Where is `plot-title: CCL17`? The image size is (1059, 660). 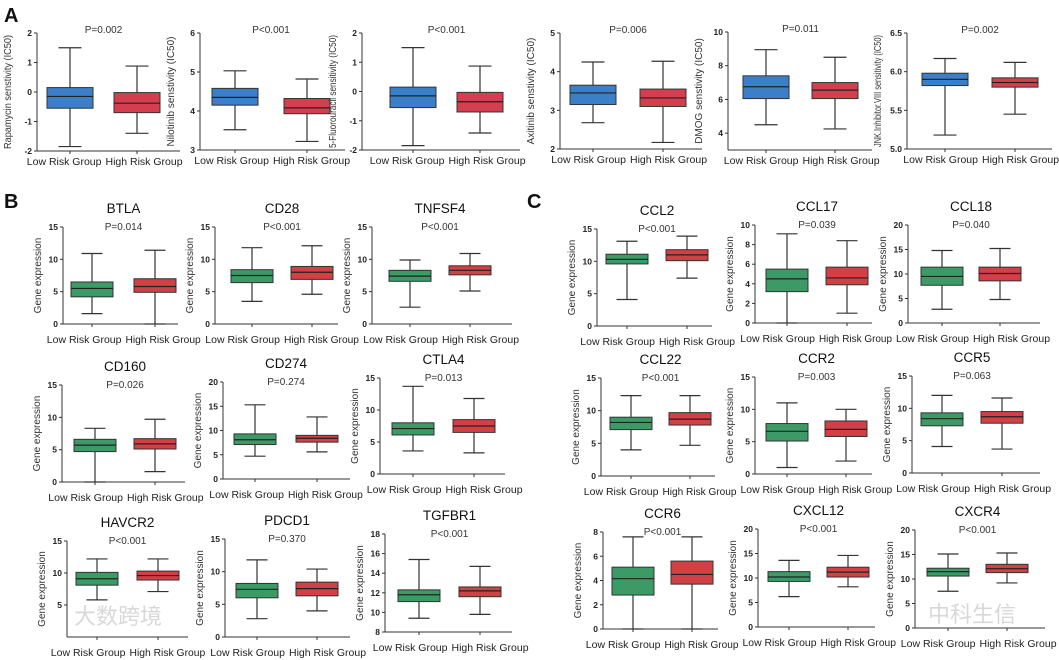
plot-title: CCL17 is located at coordinates (817, 206).